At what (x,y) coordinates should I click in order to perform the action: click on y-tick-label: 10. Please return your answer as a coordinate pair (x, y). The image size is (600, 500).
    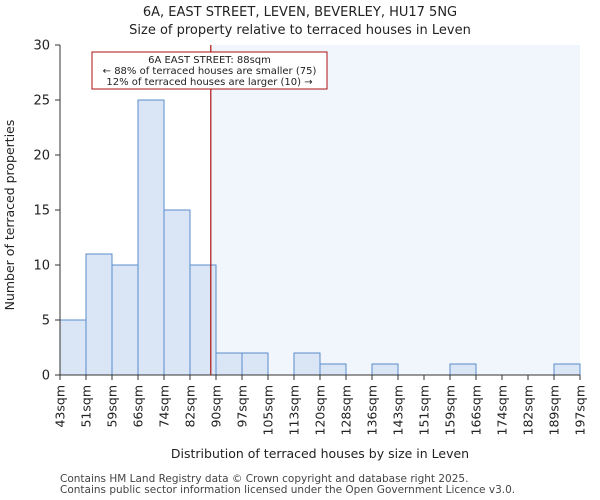
    Looking at the image, I should click on (41, 266).